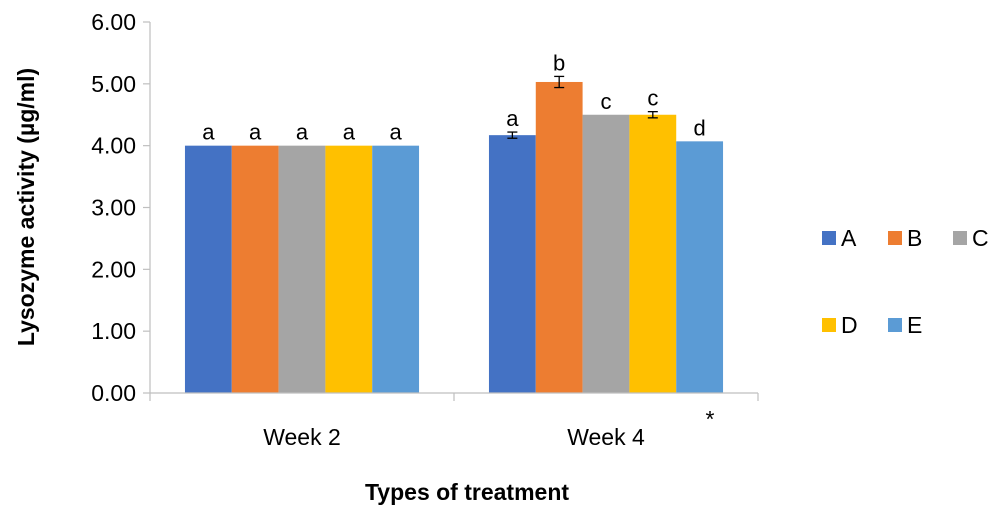 The height and width of the screenshot is (514, 1000). Describe the element at coordinates (559, 62) in the screenshot. I see `significance-label: b` at that location.